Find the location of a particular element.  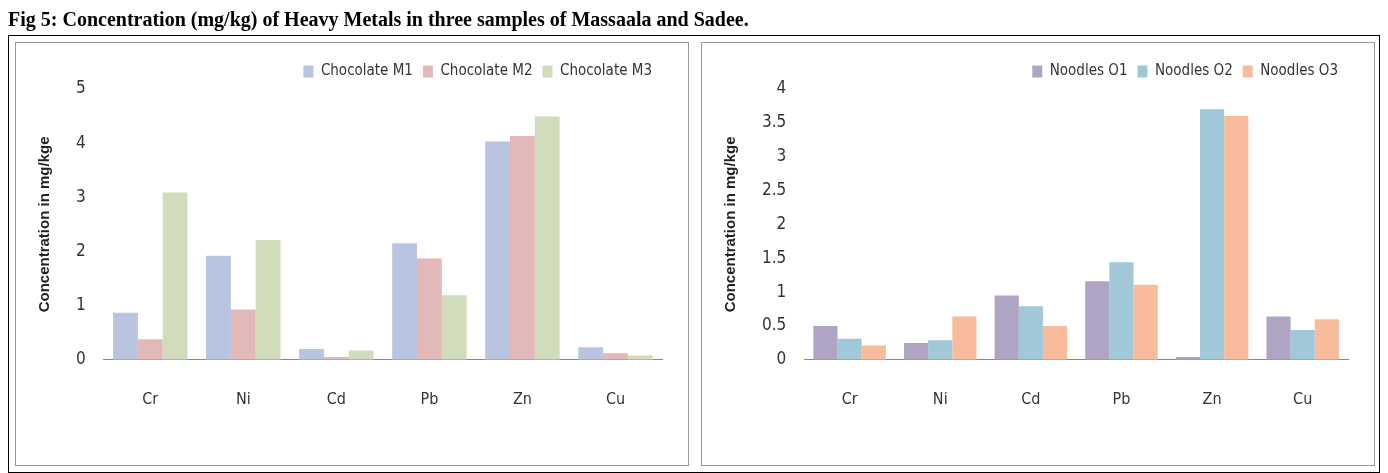

y-tick-label: 0.5 is located at coordinates (774, 324).